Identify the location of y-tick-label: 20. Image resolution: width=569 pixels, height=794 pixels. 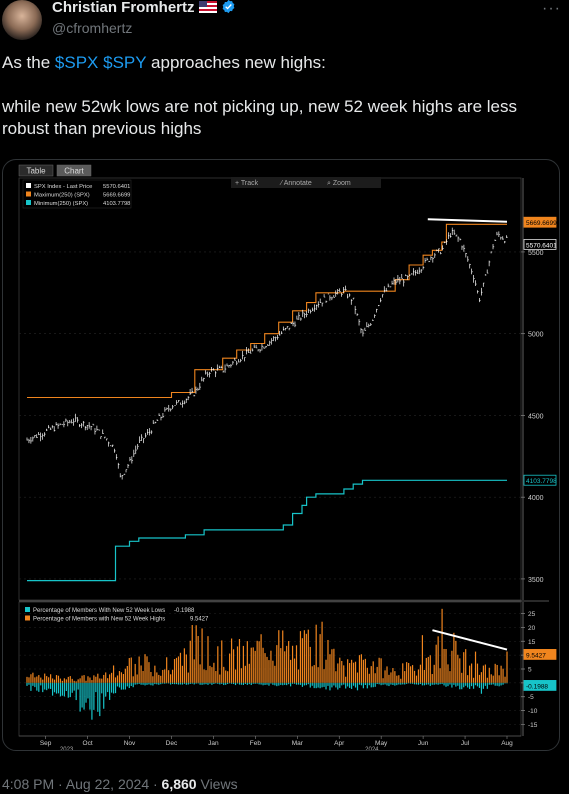
(532, 628).